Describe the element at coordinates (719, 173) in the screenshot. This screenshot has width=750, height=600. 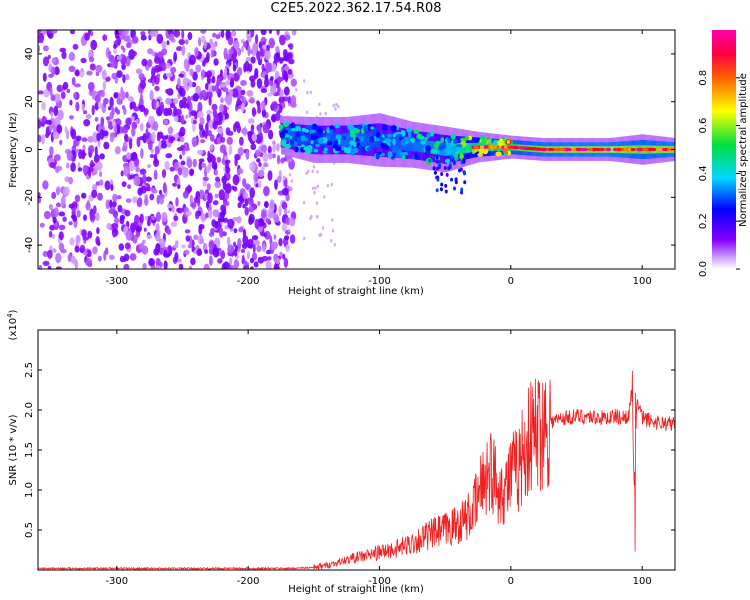
I see `colorbar-axis: 0.0 0.2 0.4 0.6 0.8` at that location.